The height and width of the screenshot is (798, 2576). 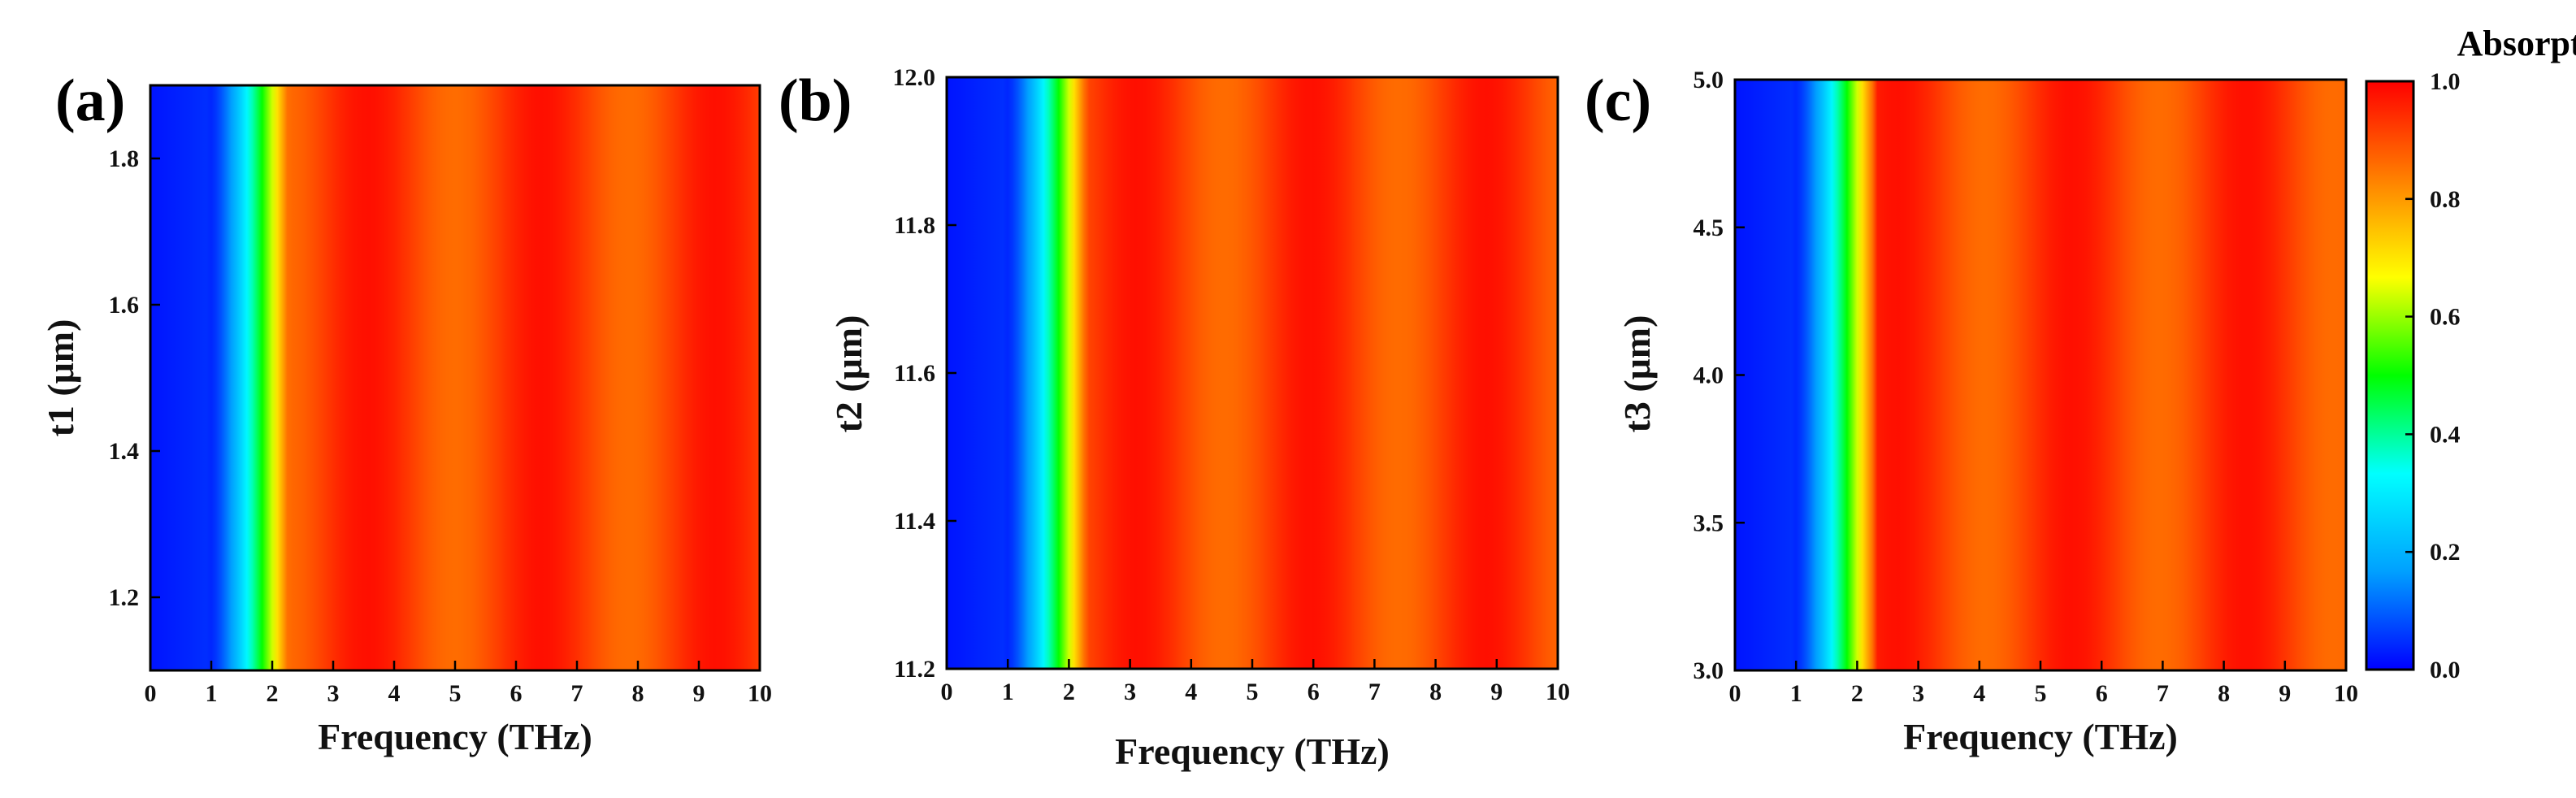 I want to click on colorbar-tick-label: 0.8, so click(x=2445, y=199).